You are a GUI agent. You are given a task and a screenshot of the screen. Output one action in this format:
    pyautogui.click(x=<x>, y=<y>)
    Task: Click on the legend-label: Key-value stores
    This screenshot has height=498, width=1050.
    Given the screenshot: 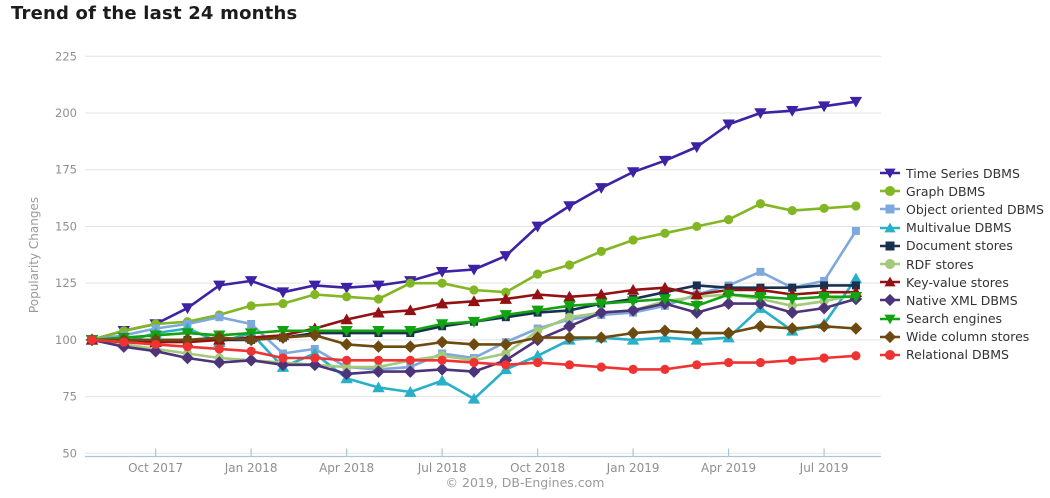 What is the action you would take?
    pyautogui.click(x=957, y=282)
    